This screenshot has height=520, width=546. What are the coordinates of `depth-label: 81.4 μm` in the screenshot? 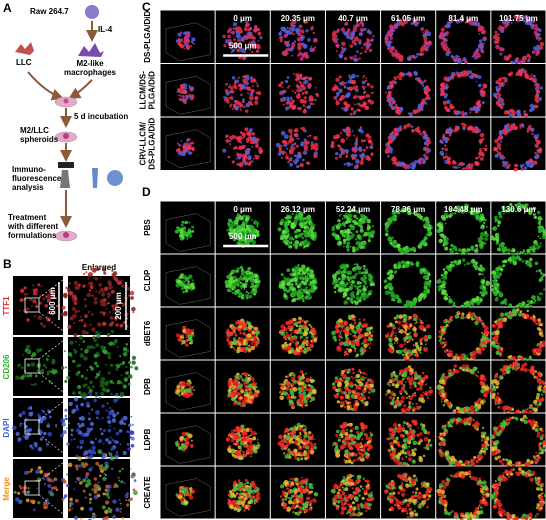 It's located at (463, 18).